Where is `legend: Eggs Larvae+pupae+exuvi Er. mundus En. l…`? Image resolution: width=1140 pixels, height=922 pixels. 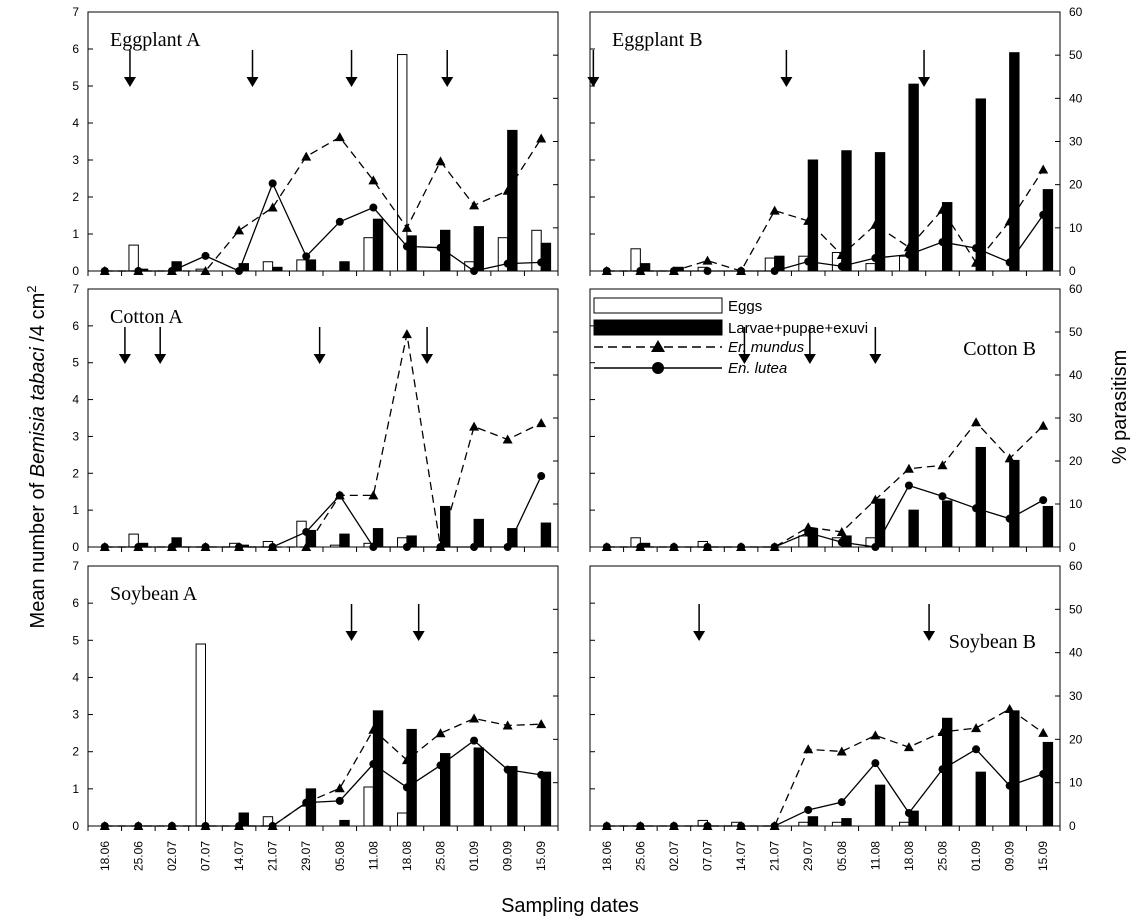 legend: Eggs Larvae+pupae+exuvi Er. mundus En. l… is located at coordinates (730, 337).